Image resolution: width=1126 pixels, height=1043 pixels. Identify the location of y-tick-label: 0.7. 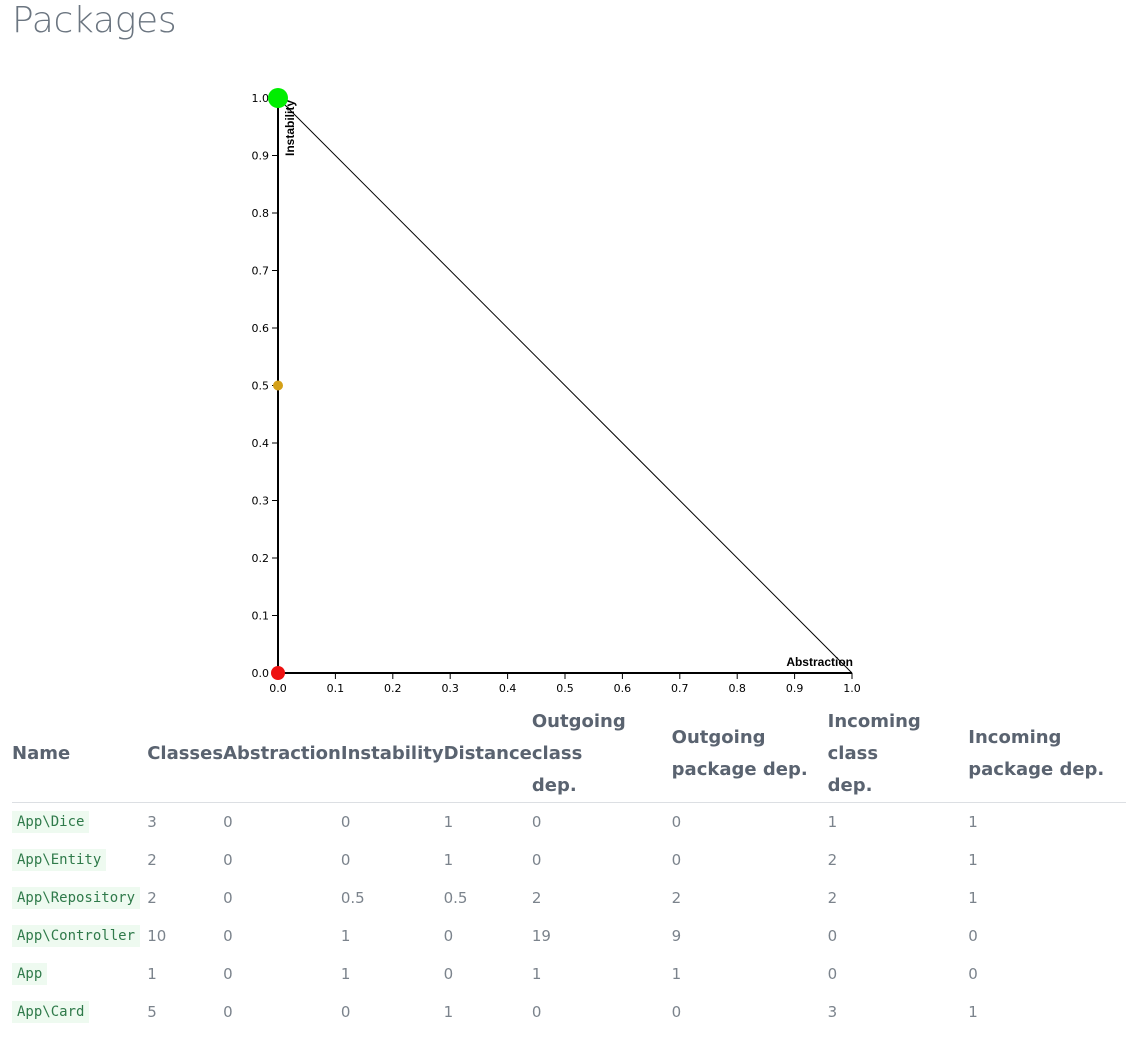
(260, 271).